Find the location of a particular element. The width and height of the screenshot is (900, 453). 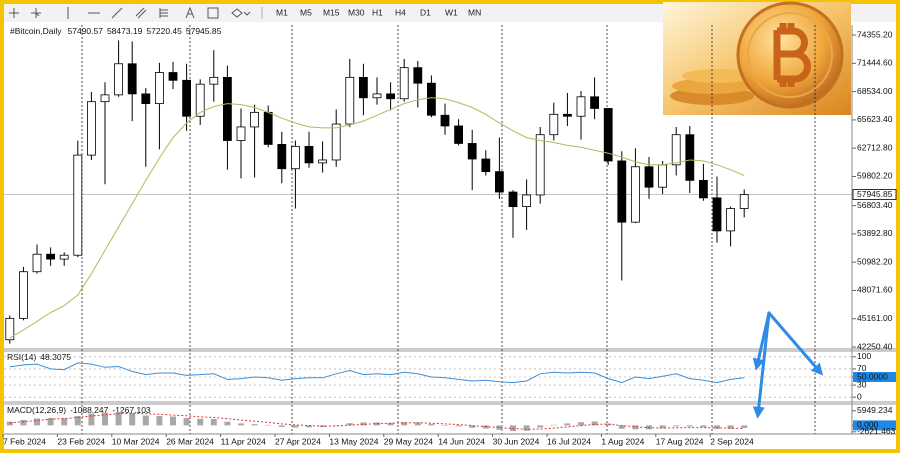

y-tick-label: 50.0000 is located at coordinates (872, 376).